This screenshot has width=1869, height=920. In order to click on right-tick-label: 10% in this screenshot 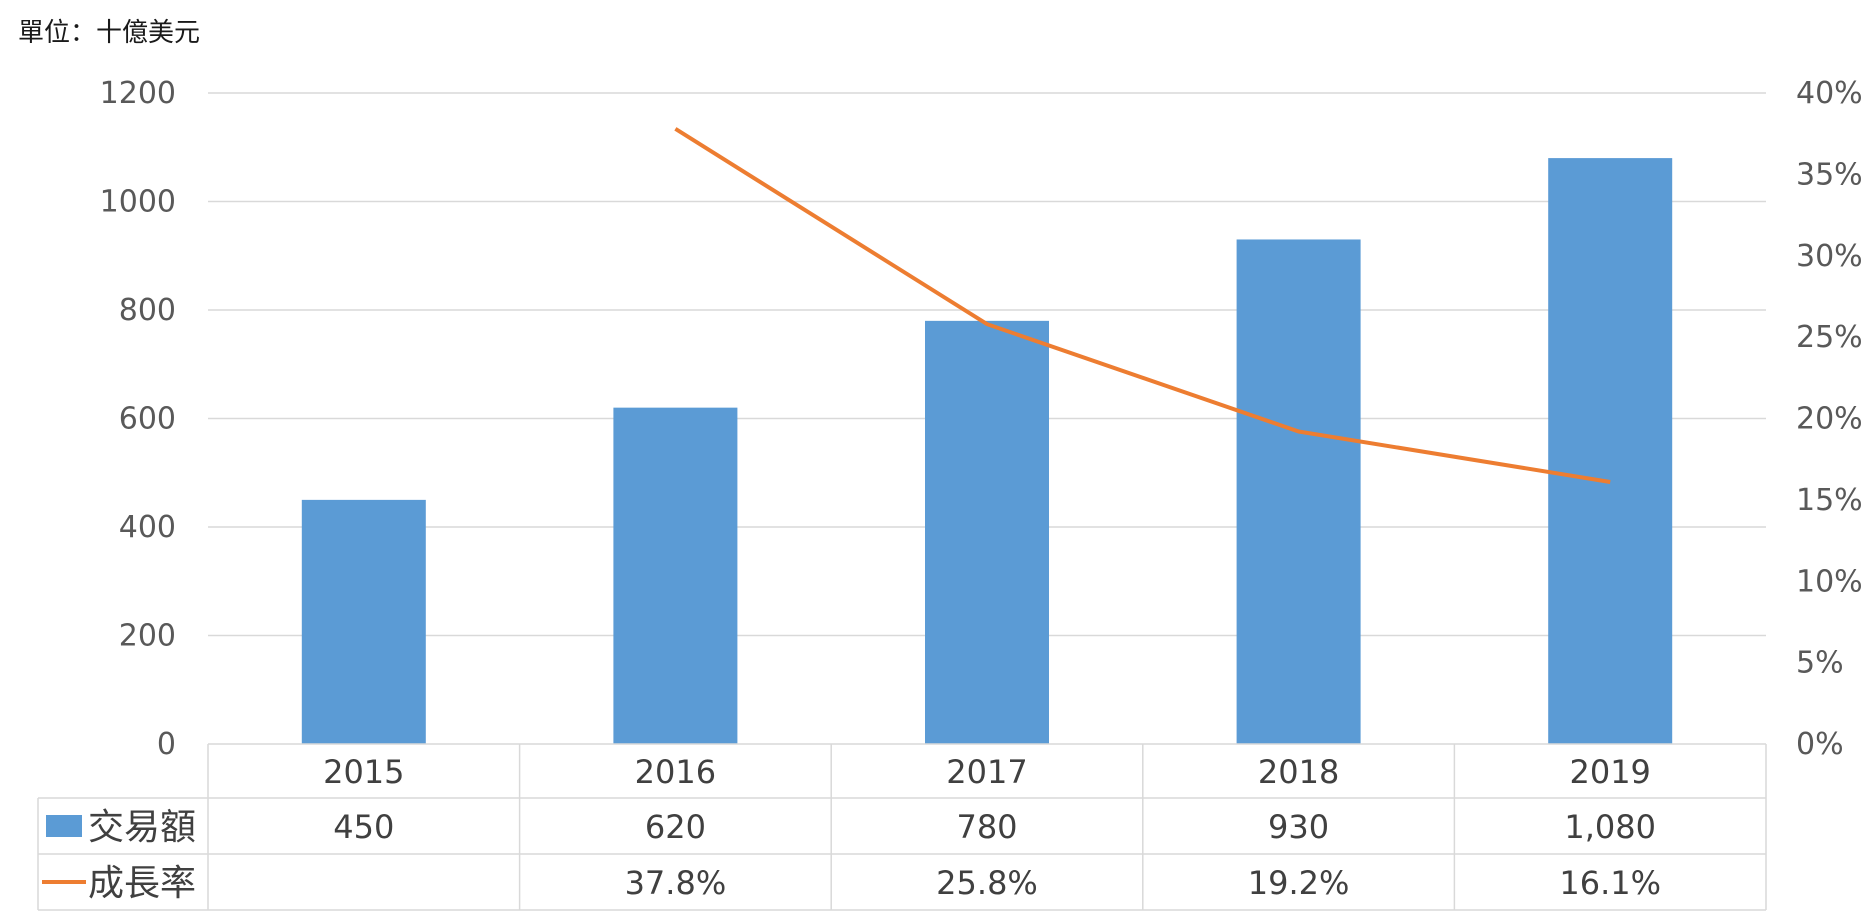, I will do `click(1829, 581)`.